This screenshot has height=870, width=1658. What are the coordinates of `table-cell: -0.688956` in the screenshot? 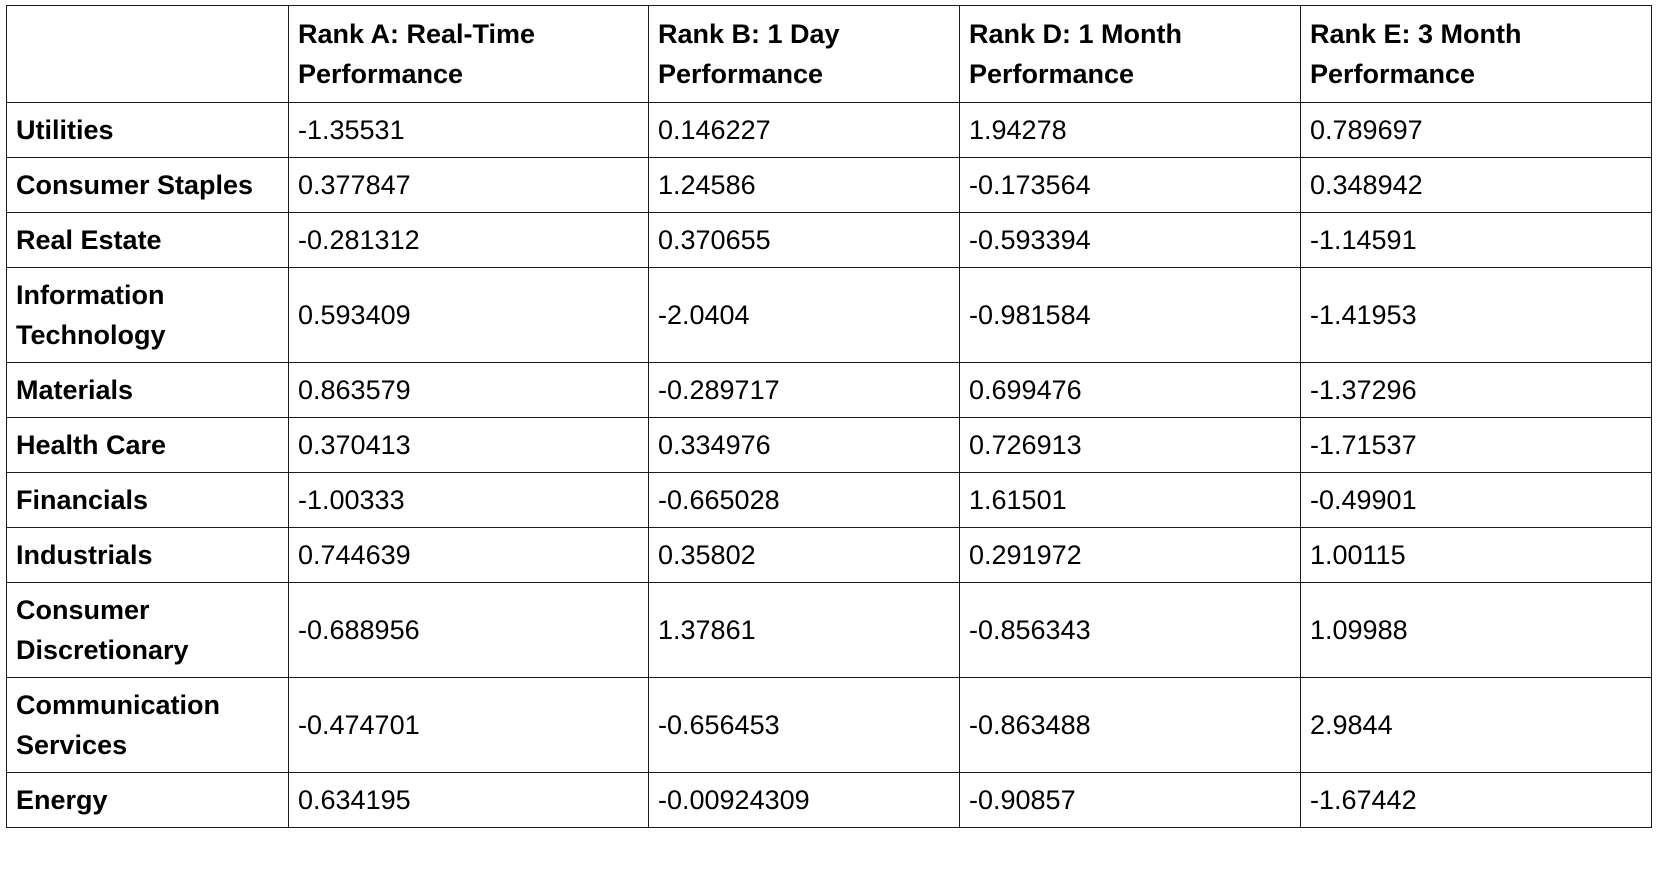 It's located at (468, 630).